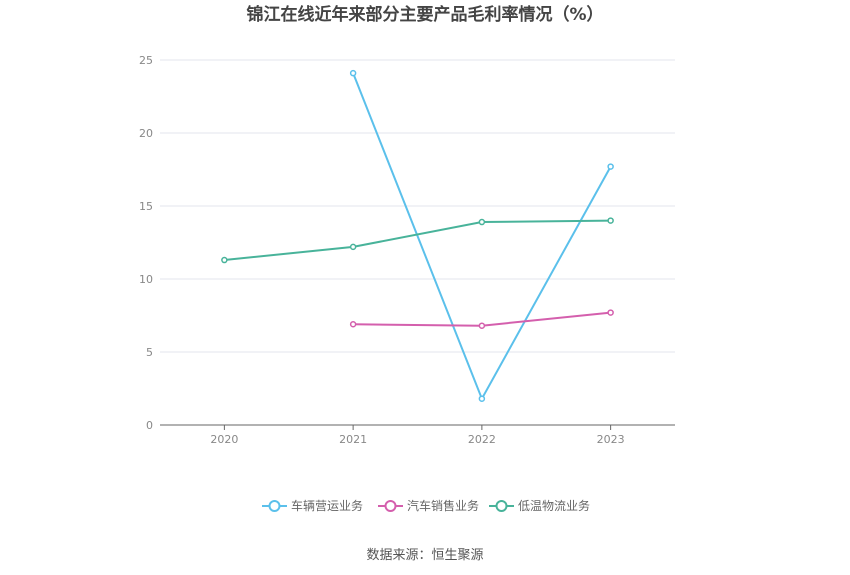  What do you see at coordinates (149, 425) in the screenshot?
I see `y-tick-label: 0` at bounding box center [149, 425].